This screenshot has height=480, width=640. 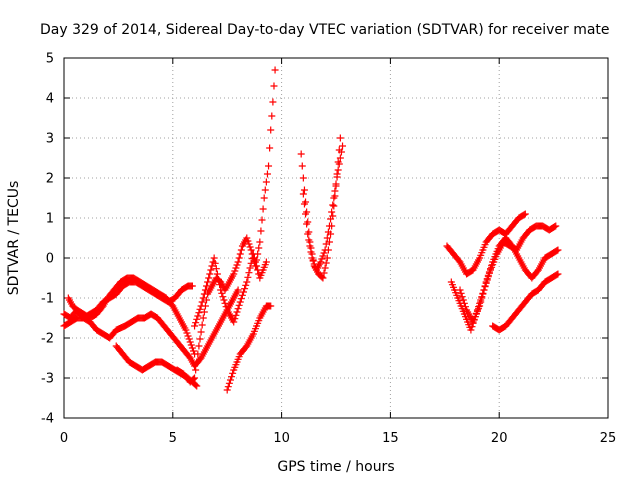 I want to click on y-tick-label: -3, so click(x=47, y=379).